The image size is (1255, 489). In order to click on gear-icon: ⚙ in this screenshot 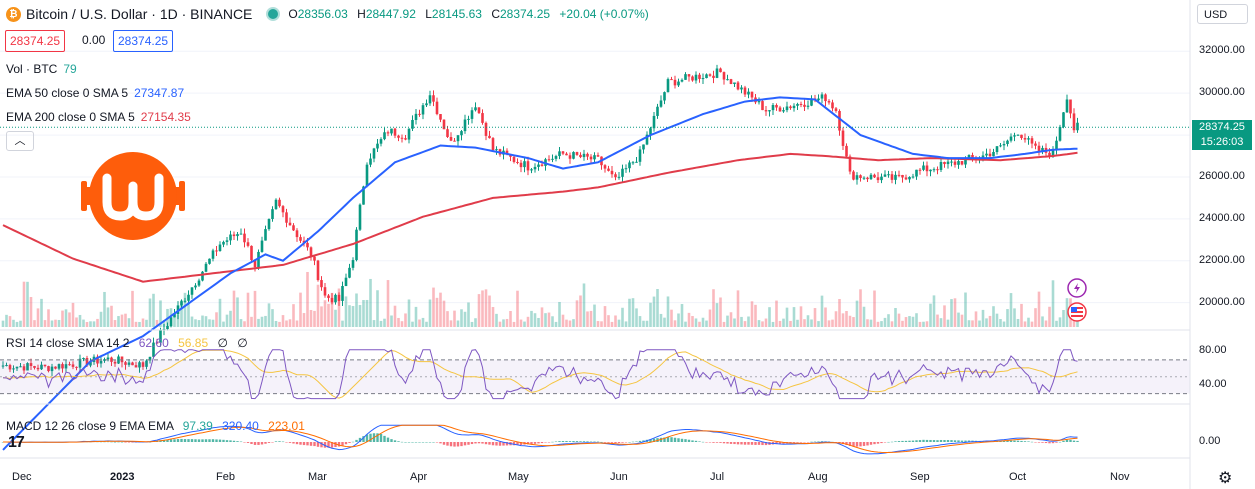, I will do `click(1225, 478)`.